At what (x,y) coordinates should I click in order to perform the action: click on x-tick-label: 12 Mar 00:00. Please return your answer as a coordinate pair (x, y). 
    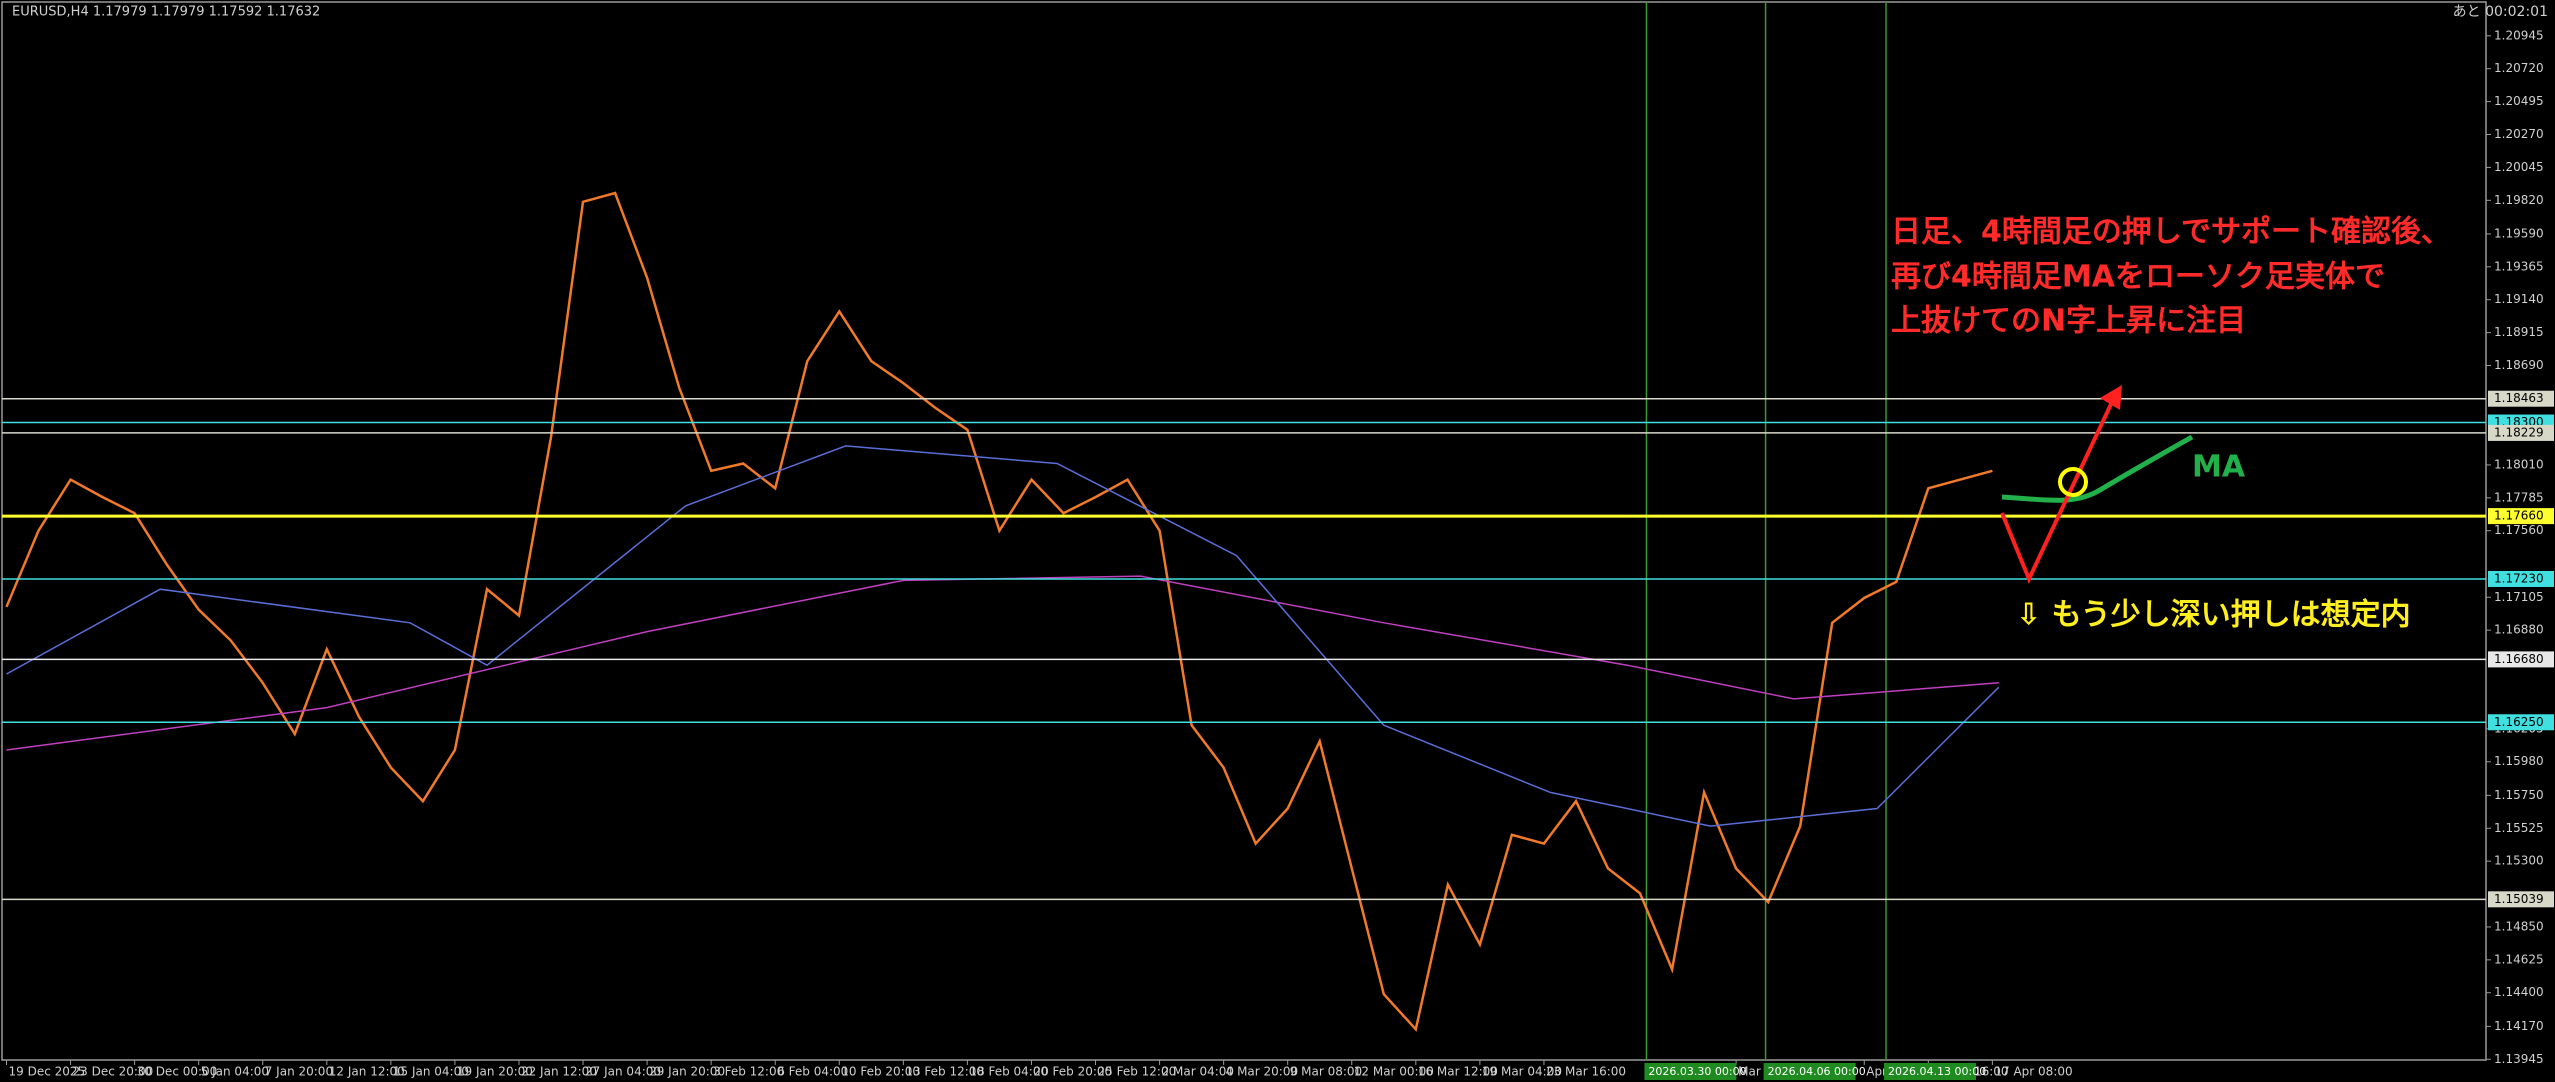
    Looking at the image, I should click on (1394, 1072).